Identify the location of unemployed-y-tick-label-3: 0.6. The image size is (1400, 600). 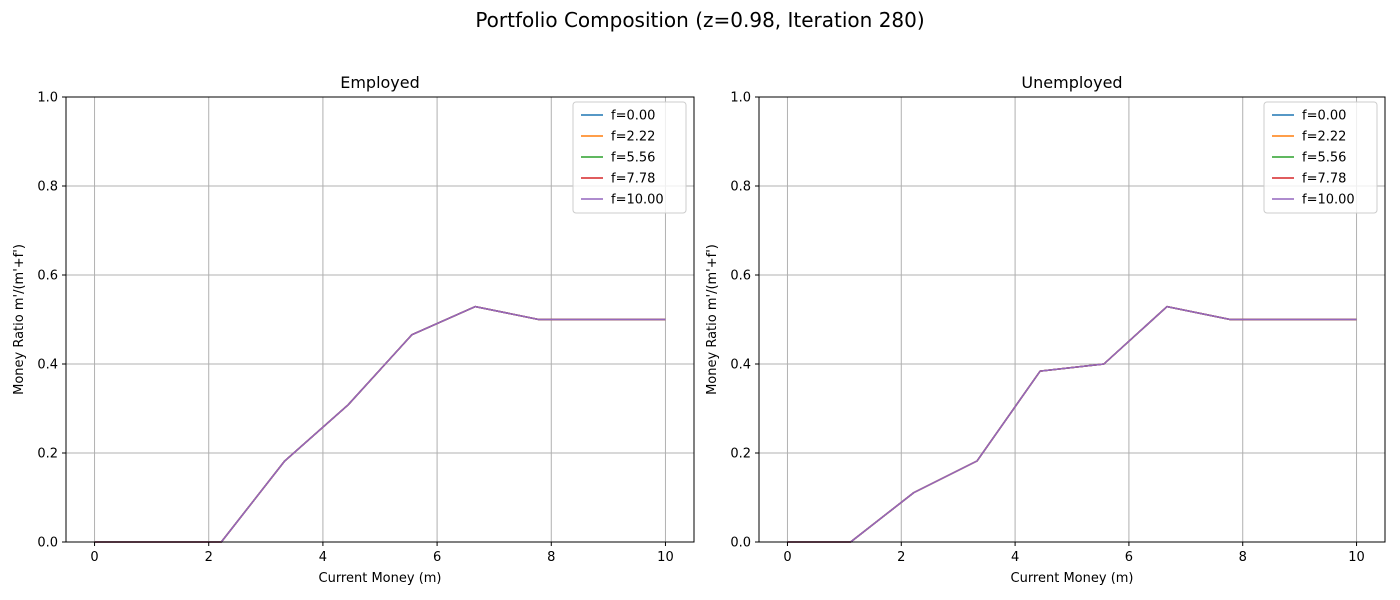
(740, 276).